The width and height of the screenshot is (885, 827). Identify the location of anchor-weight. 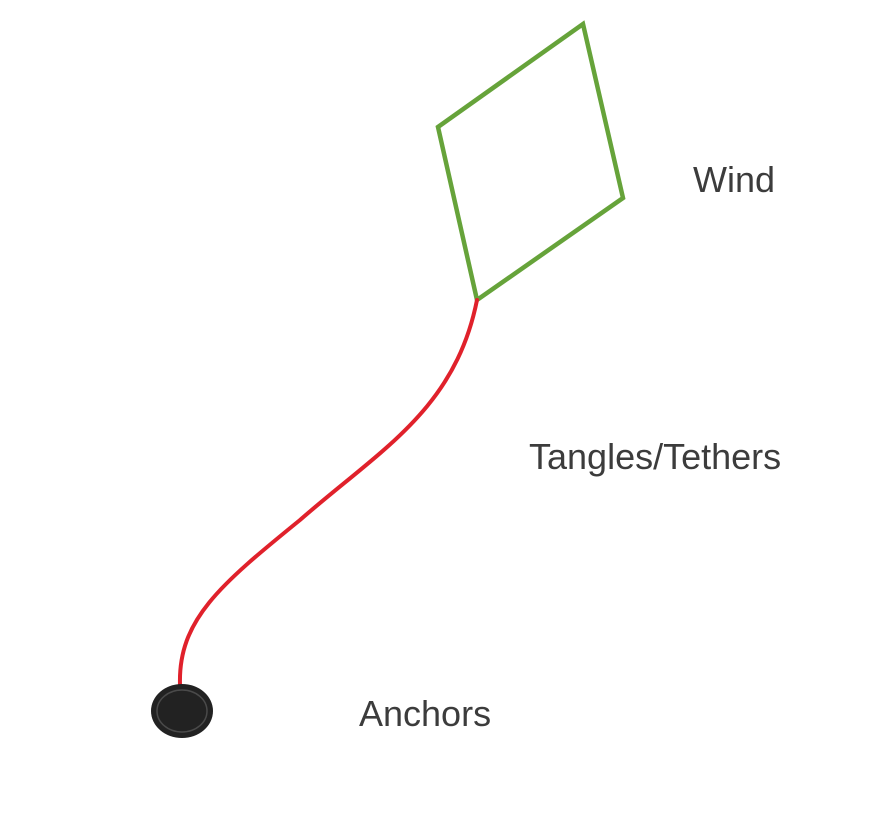
(182, 711).